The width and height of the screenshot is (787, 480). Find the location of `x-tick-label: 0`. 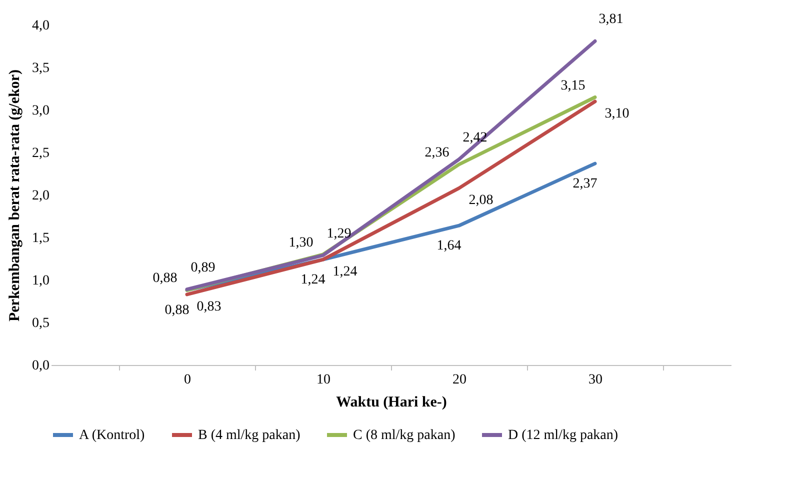

x-tick-label: 0 is located at coordinates (187, 380).